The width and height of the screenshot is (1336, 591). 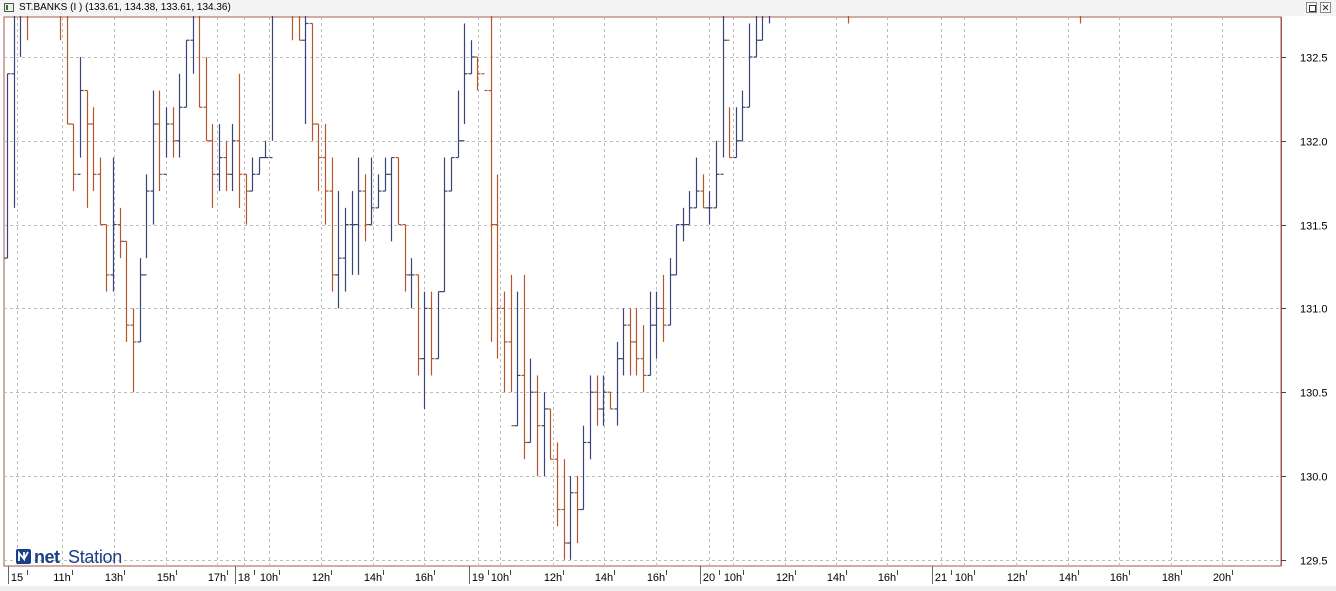 What do you see at coordinates (941, 578) in the screenshot?
I see `time-tick-label: 21` at bounding box center [941, 578].